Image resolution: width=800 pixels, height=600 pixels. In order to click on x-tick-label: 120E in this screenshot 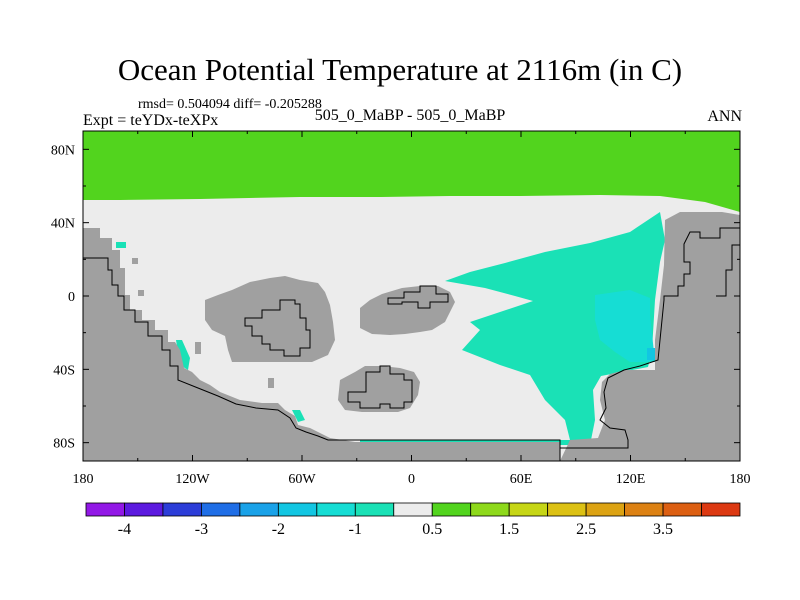, I will do `click(631, 479)`.